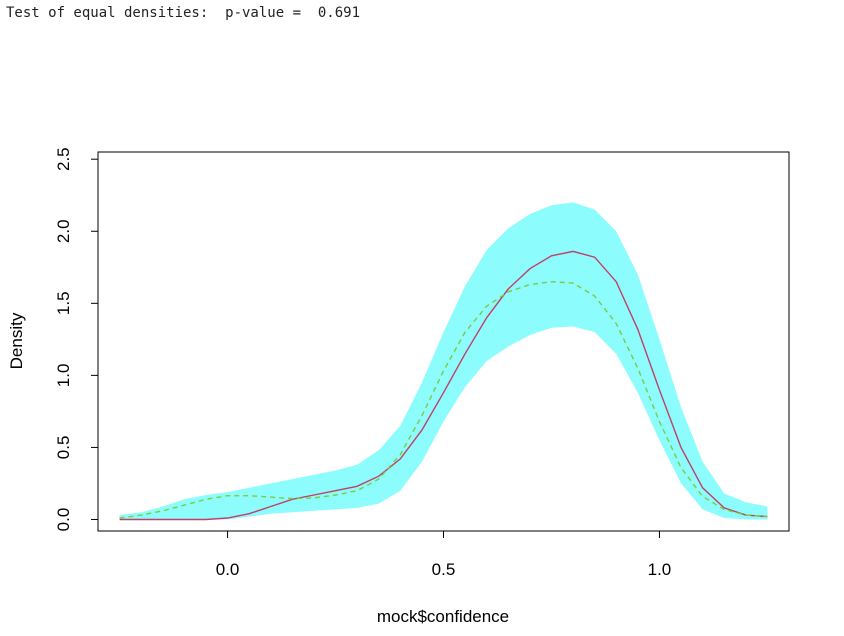 This screenshot has height=636, width=844. What do you see at coordinates (63, 376) in the screenshot?
I see `y-tick-label: 1.0` at bounding box center [63, 376].